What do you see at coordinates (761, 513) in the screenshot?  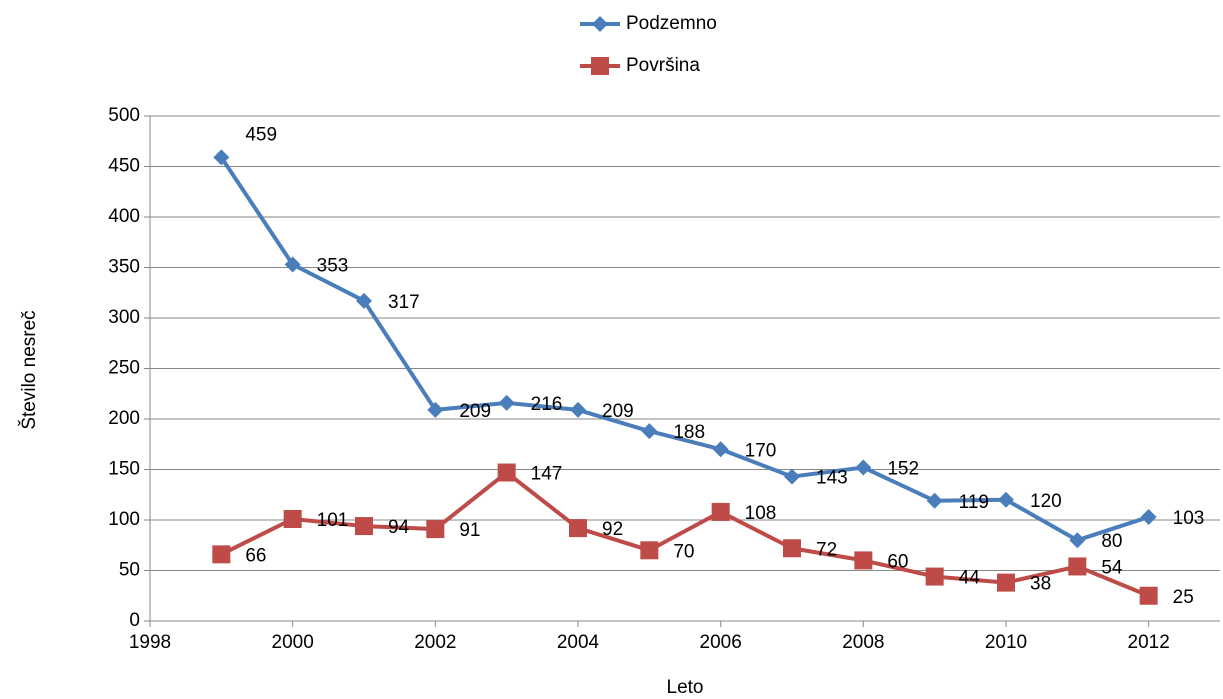 I see `data-label: 108` at bounding box center [761, 513].